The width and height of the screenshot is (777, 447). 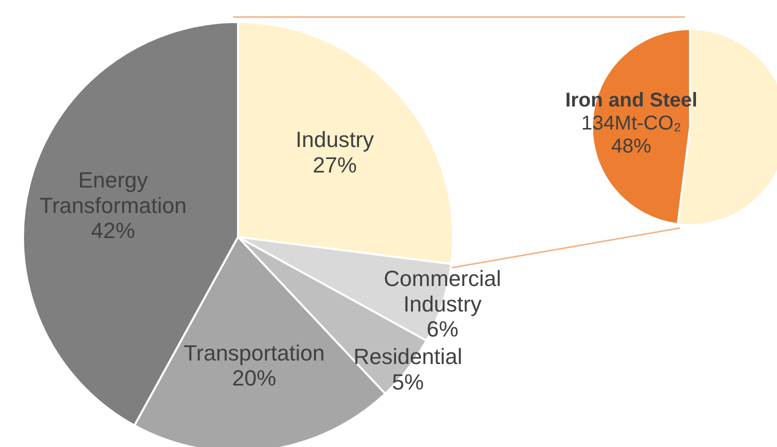 I want to click on slice-label: Commercial Industry, so click(x=443, y=291).